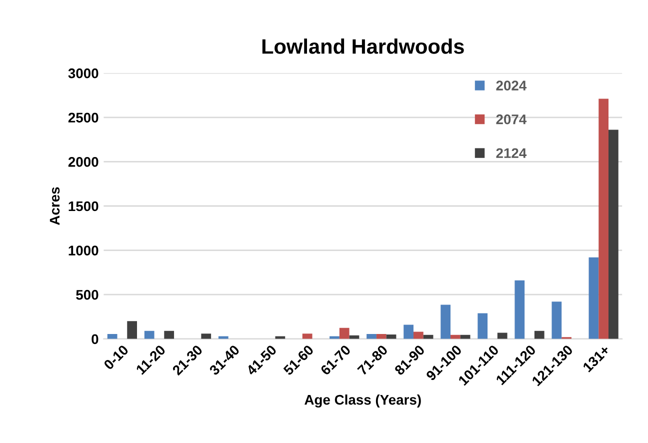  Describe the element at coordinates (83, 162) in the screenshot. I see `y-tick-label: 2000` at that location.